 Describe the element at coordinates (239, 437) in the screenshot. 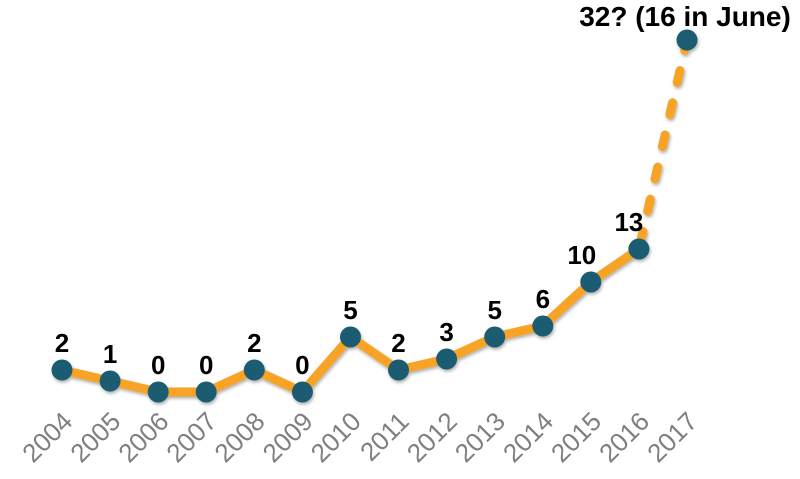

I see `x-tick-label-2008: 2008` at that location.